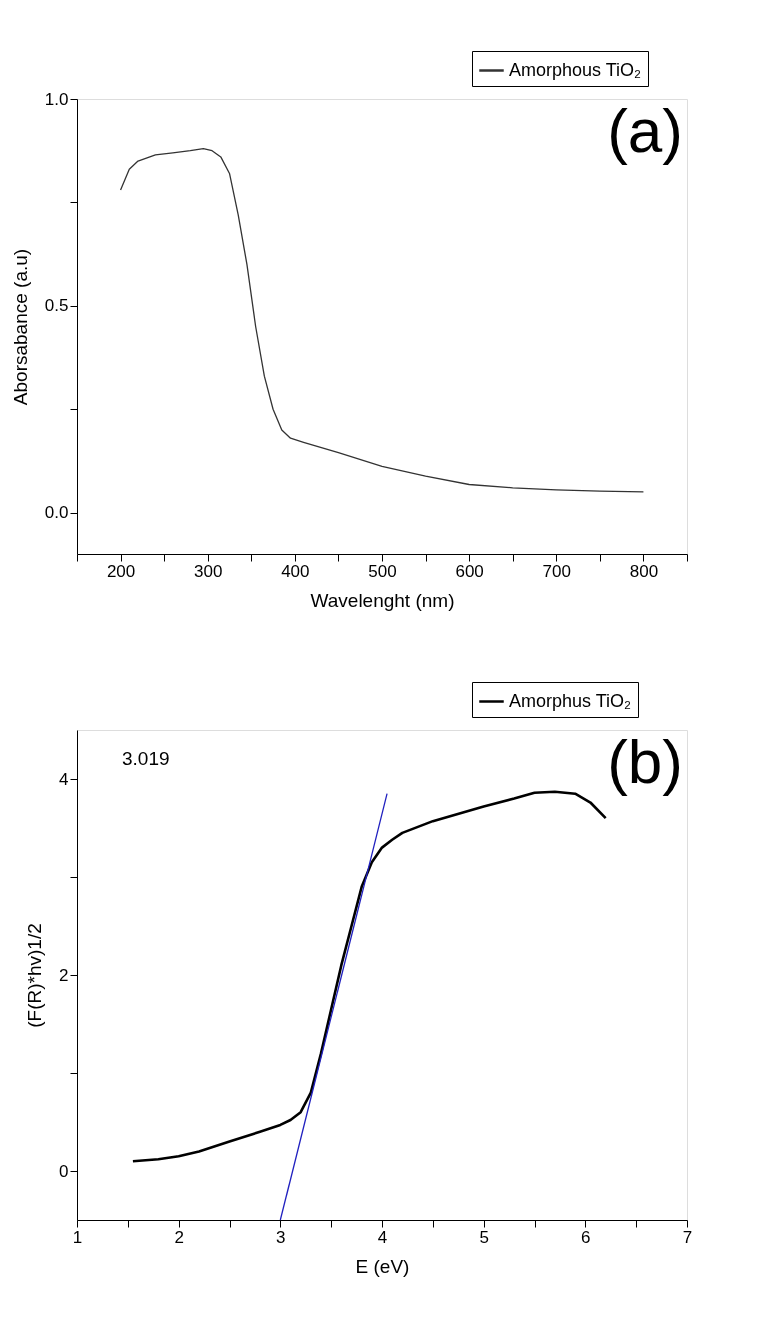  I want to click on x-axis-title: Wavelenght (nm), so click(382, 600).